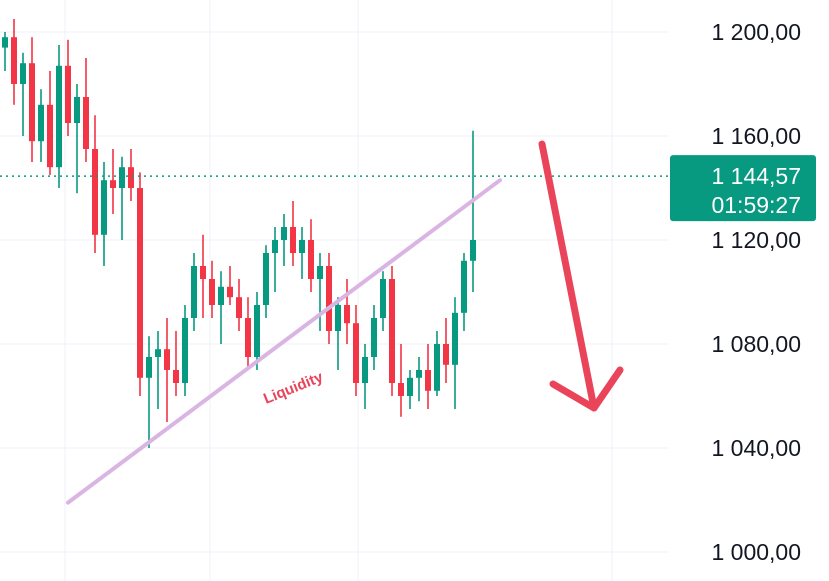 The height and width of the screenshot is (581, 829). I want to click on liquidity-label: Liquidity, so click(293, 387).